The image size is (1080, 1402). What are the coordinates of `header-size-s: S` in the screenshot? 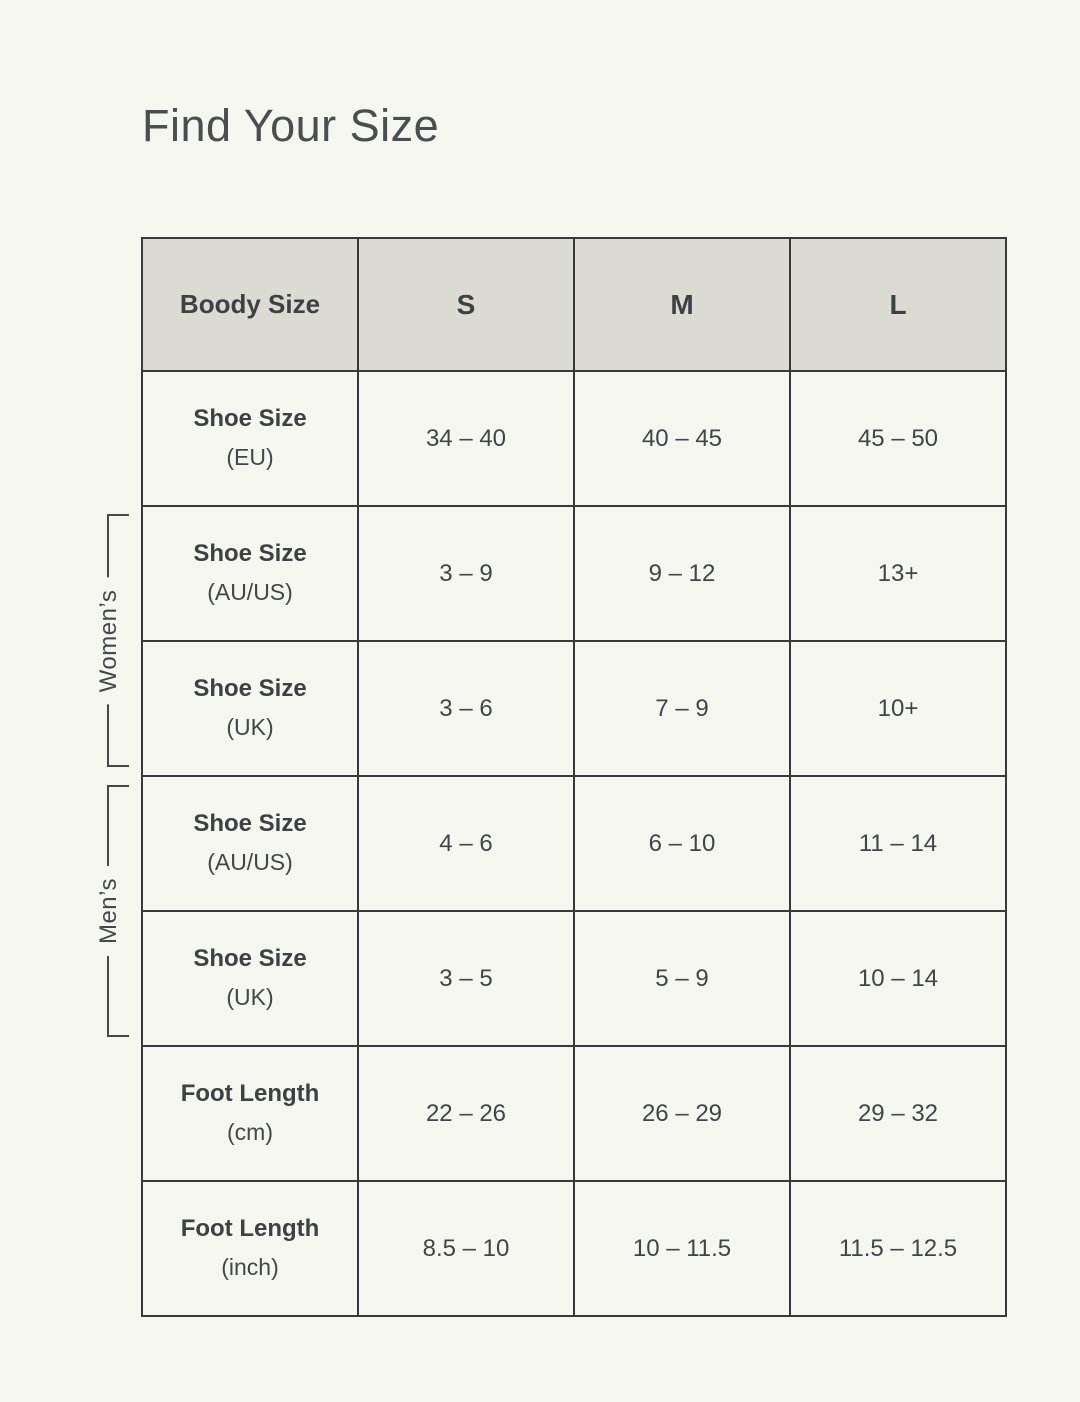 It's located at (466, 304).